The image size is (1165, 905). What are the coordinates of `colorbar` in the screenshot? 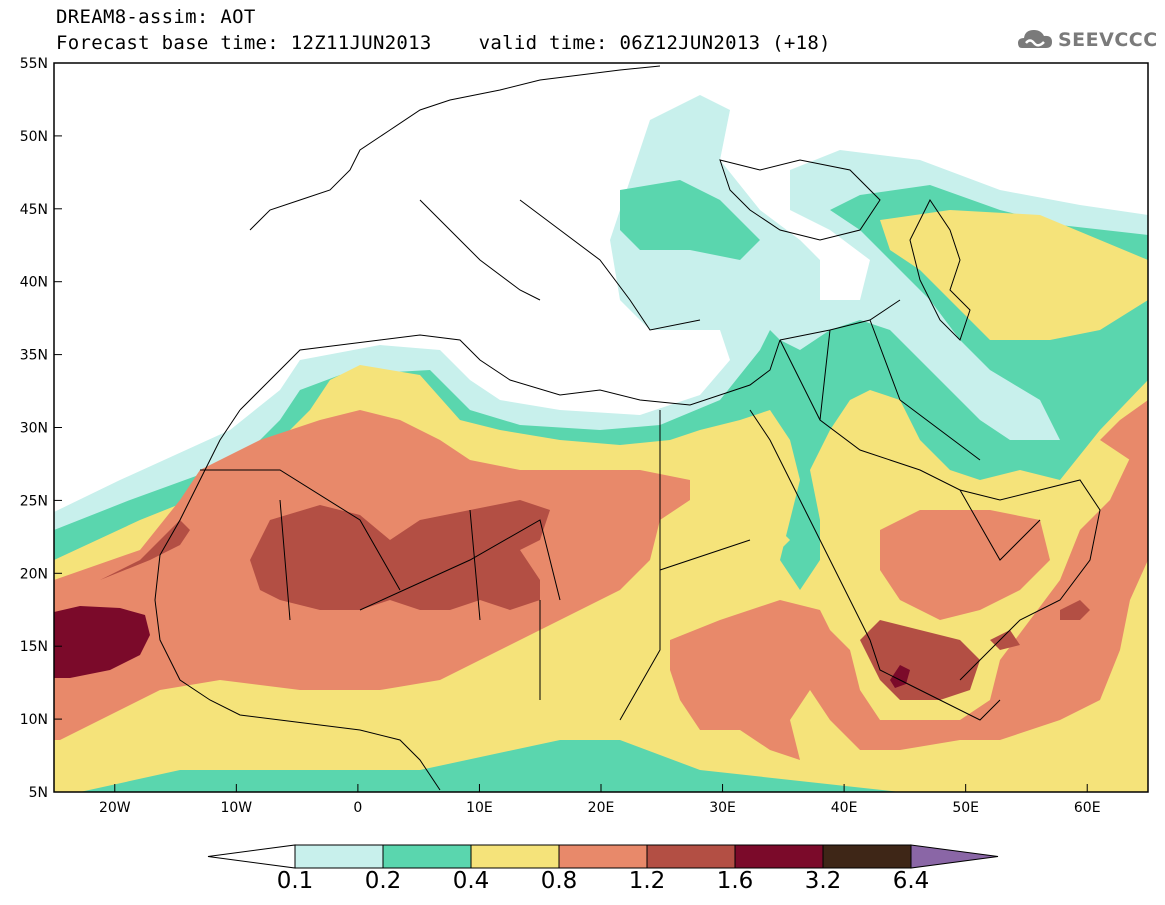 It's located at (603, 856).